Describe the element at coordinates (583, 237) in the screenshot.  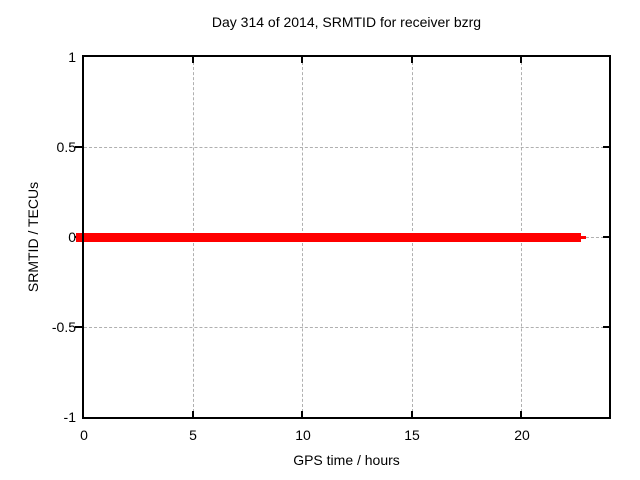
I see `series-line-end-nub` at that location.